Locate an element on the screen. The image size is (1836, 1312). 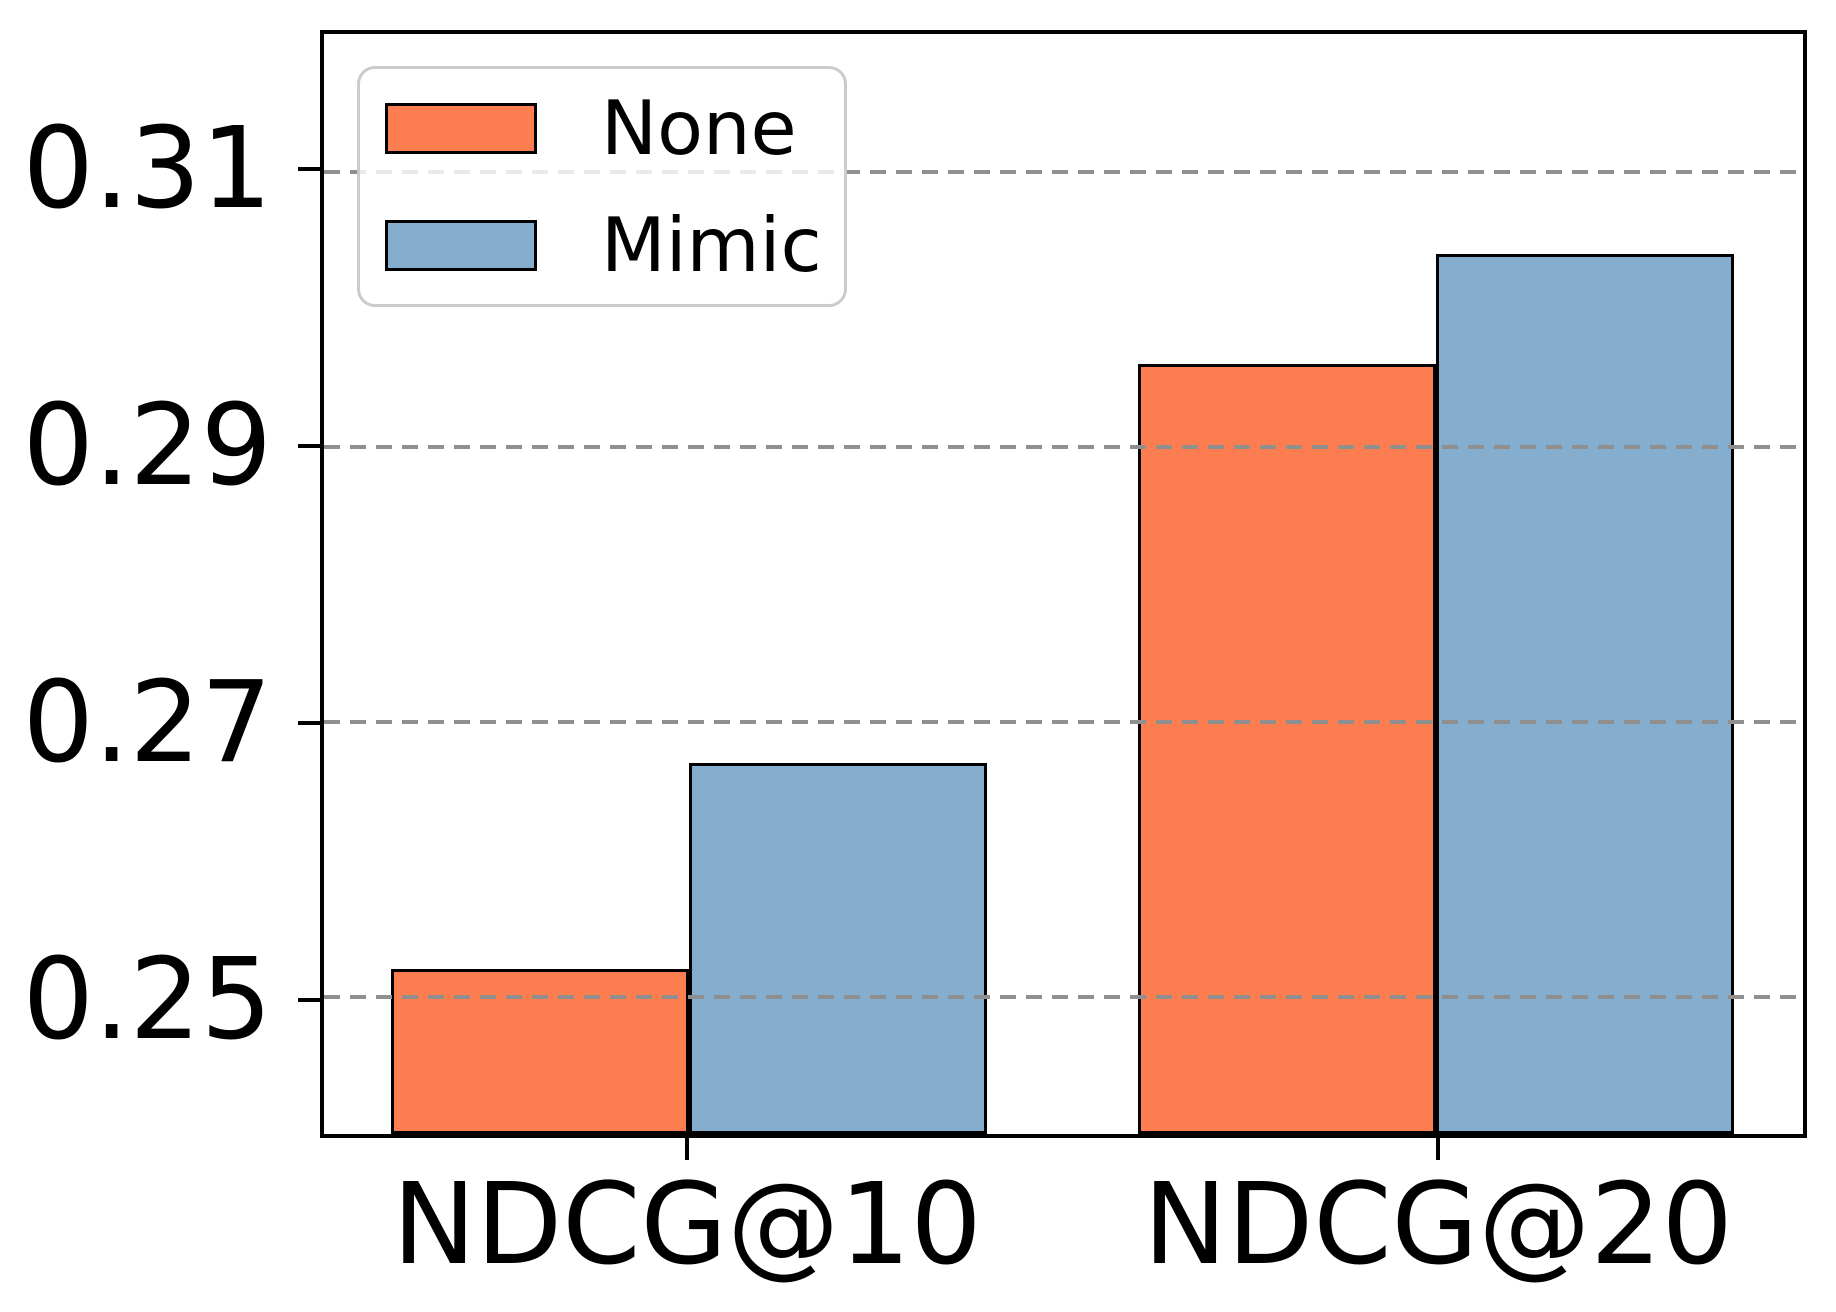
gridline-0.31 is located at coordinates (1063, 171).